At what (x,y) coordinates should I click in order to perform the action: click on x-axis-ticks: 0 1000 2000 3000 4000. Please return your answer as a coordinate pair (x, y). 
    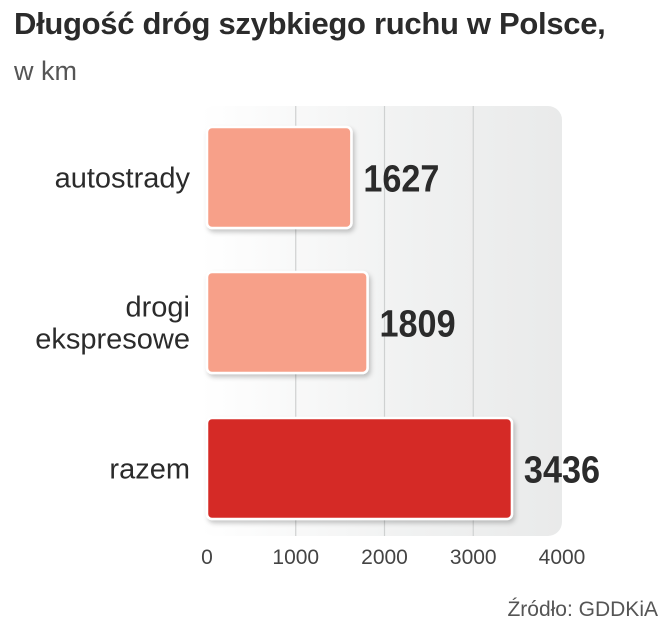
    Looking at the image, I should click on (393, 557).